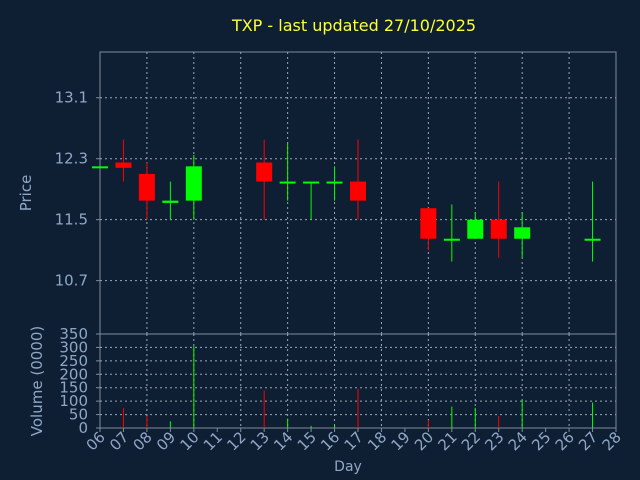 The image size is (640, 480). Describe the element at coordinates (73, 347) in the screenshot. I see `volume-y-tick-label: 300` at that location.